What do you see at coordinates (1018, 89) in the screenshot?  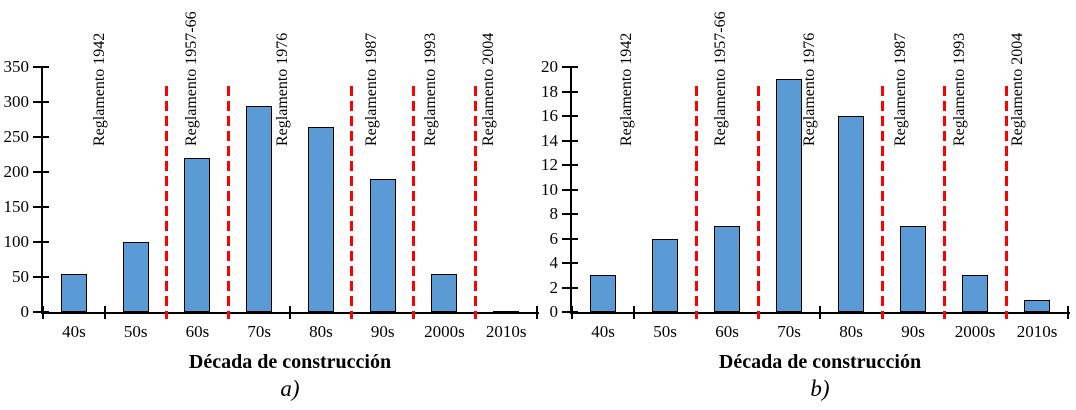 I see `regulation-annotation: Reglamento 2004` at bounding box center [1018, 89].